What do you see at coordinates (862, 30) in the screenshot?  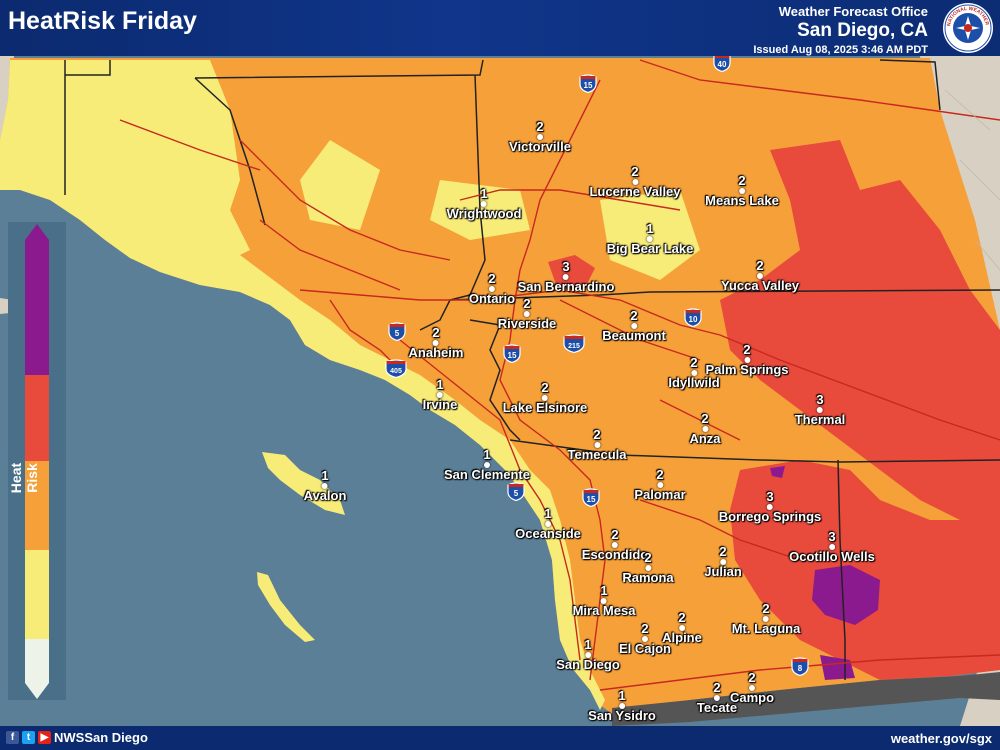 I see `office-name: San Diego, CA` at bounding box center [862, 30].